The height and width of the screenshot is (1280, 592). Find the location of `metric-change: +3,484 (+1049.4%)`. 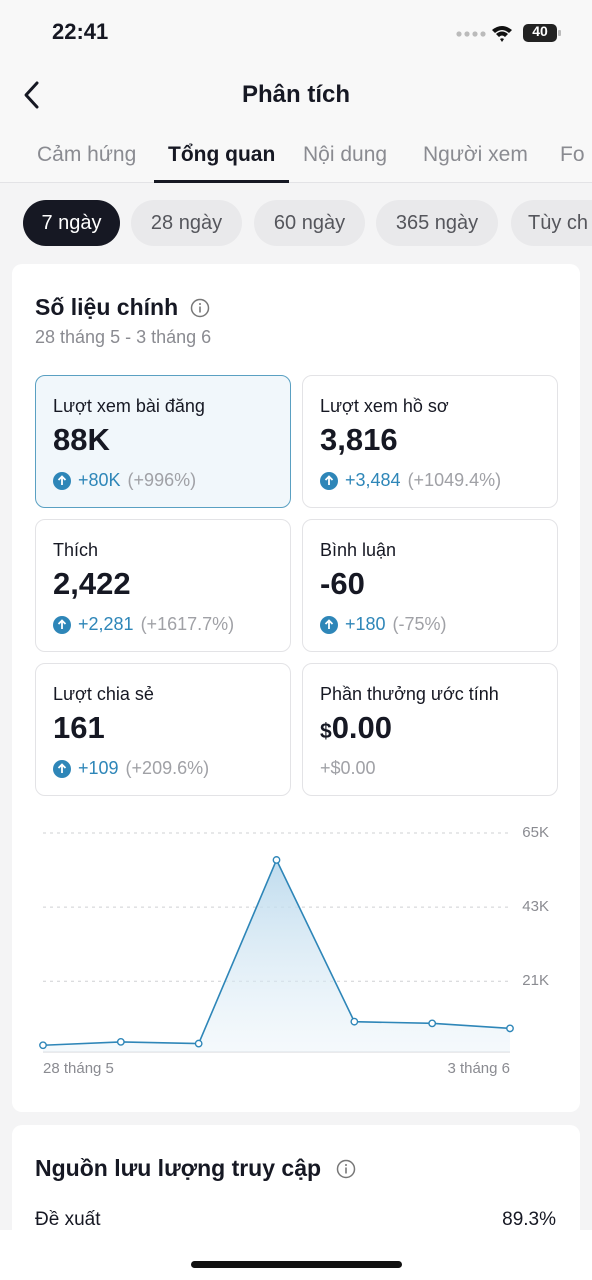

metric-change: +3,484 (+1049.4%) is located at coordinates (410, 480).